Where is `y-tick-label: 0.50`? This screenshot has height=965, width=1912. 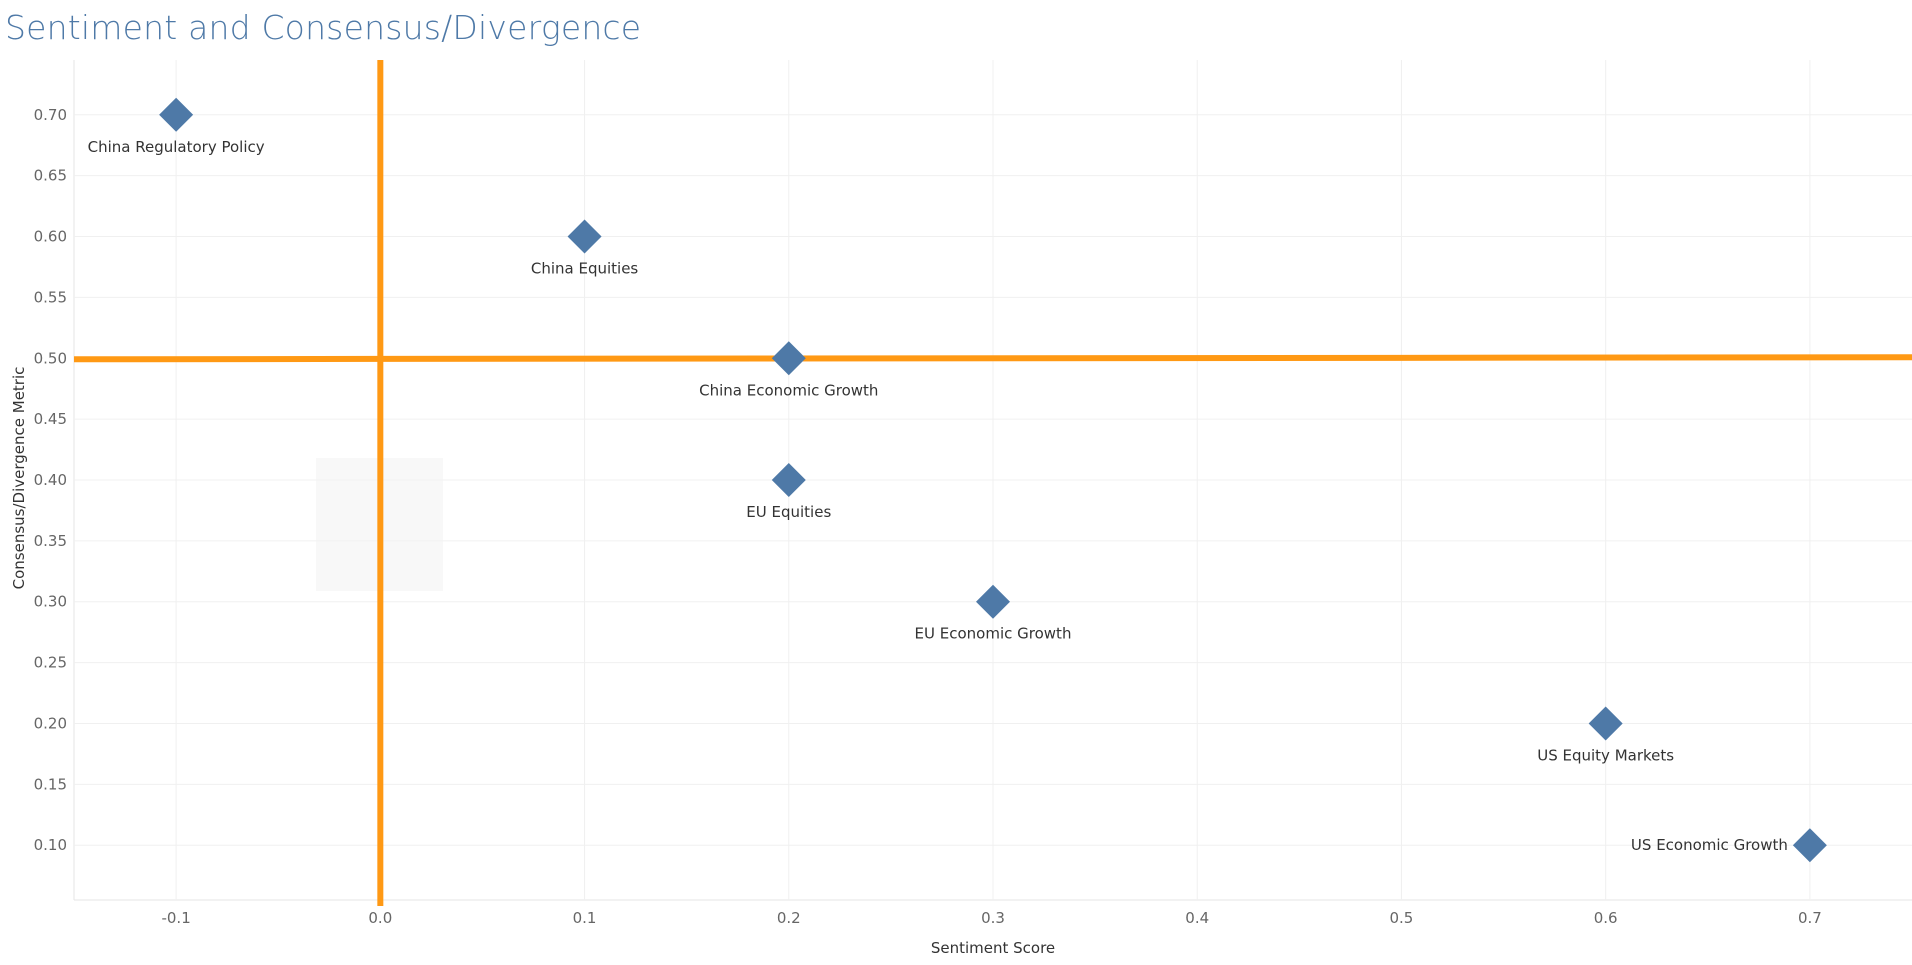
y-tick-label: 0.50 is located at coordinates (50, 358).